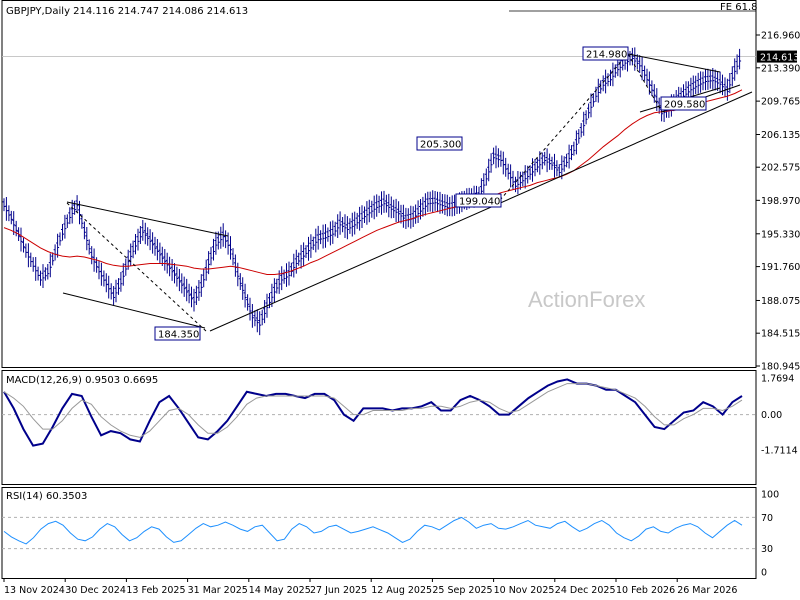  Describe the element at coordinates (780, 36) in the screenshot. I see `price-tick-label: 216.960` at that location.